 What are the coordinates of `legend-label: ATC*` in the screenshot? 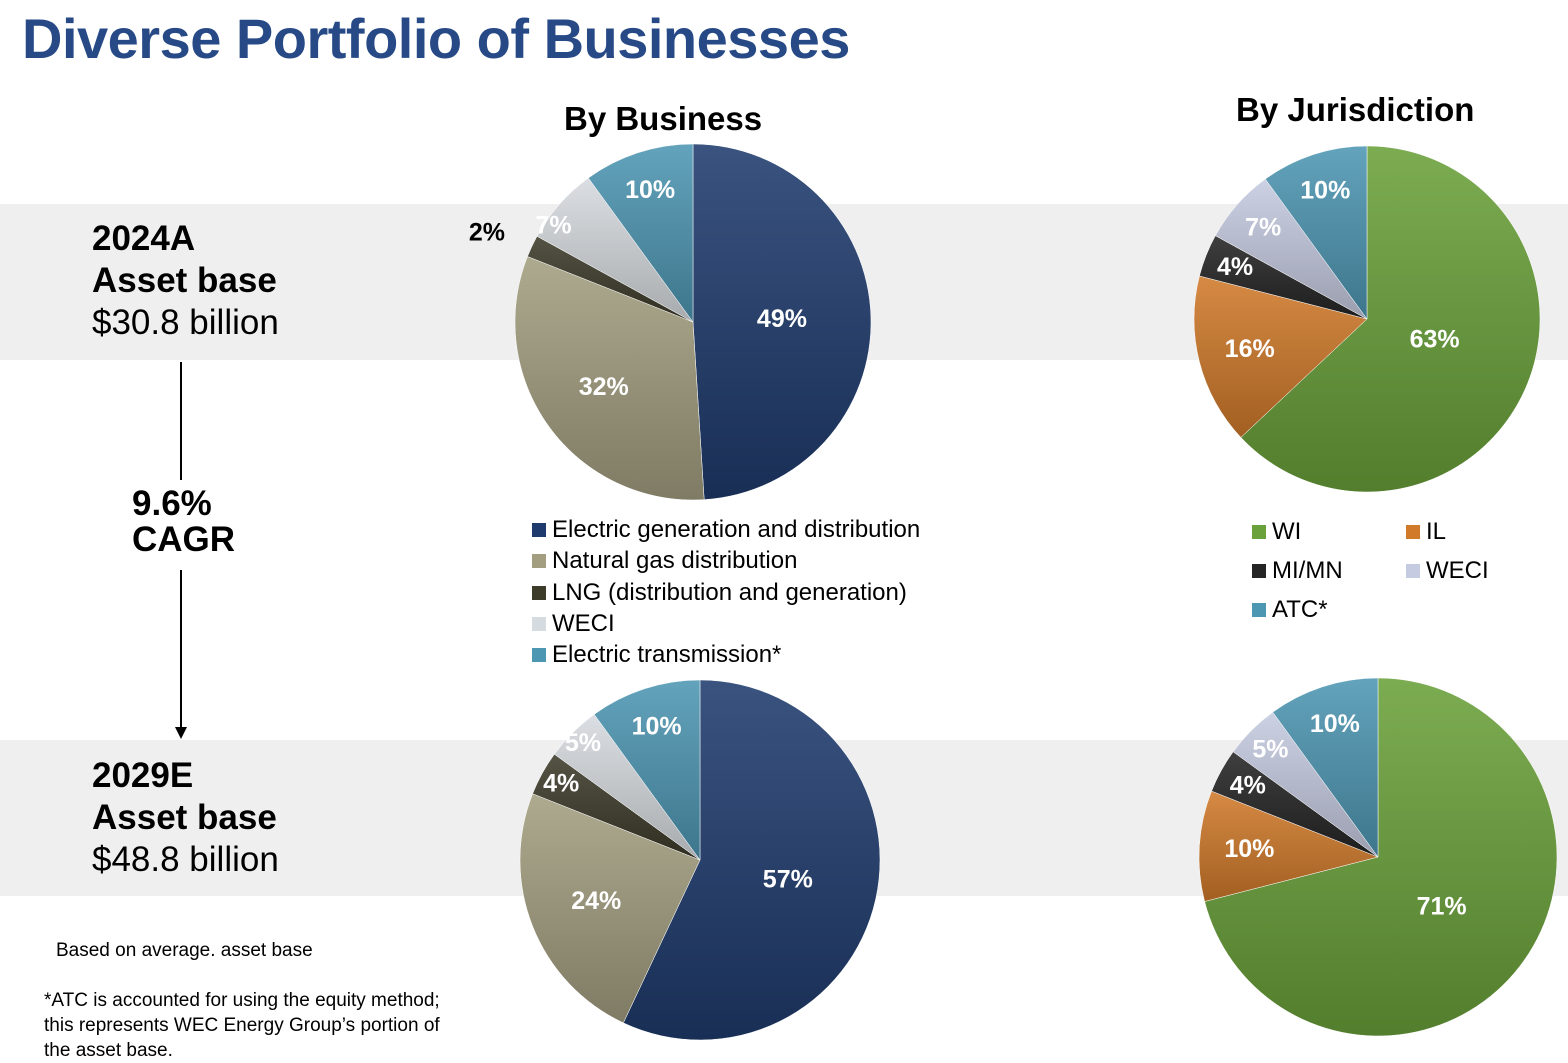 It's located at (1300, 609).